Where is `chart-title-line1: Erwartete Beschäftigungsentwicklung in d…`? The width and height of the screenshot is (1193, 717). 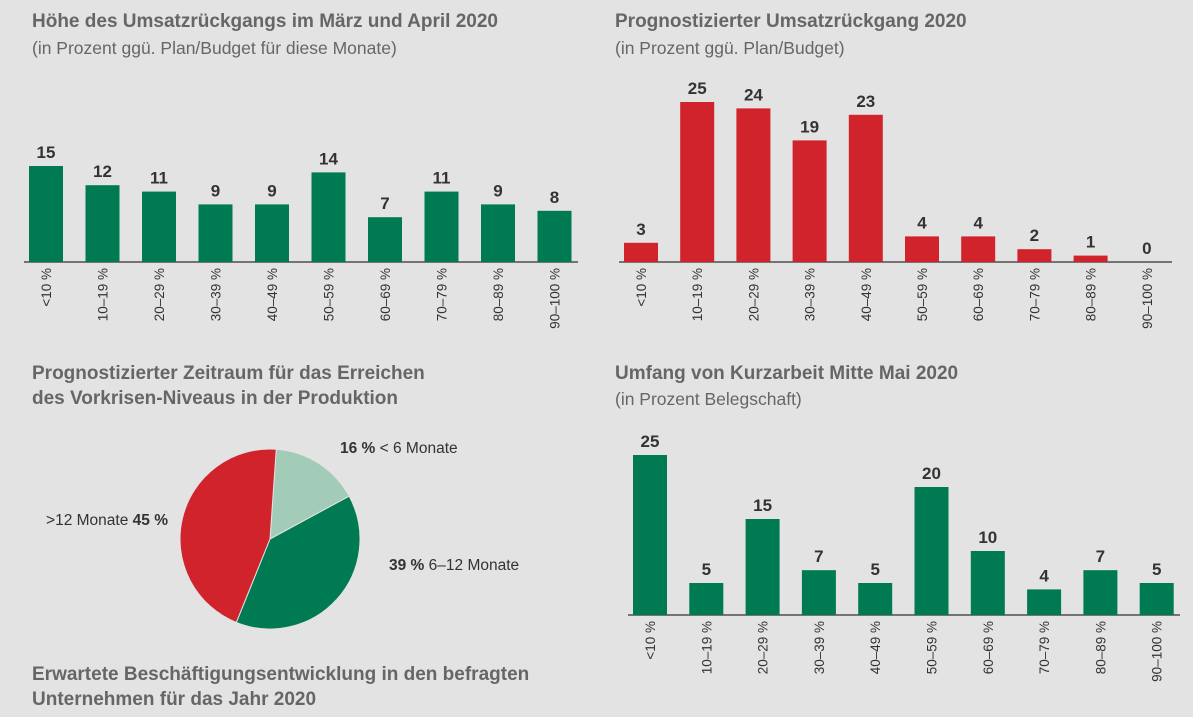
chart-title-line1: Erwartete Beschäftigungsentwicklung in d… is located at coordinates (281, 674).